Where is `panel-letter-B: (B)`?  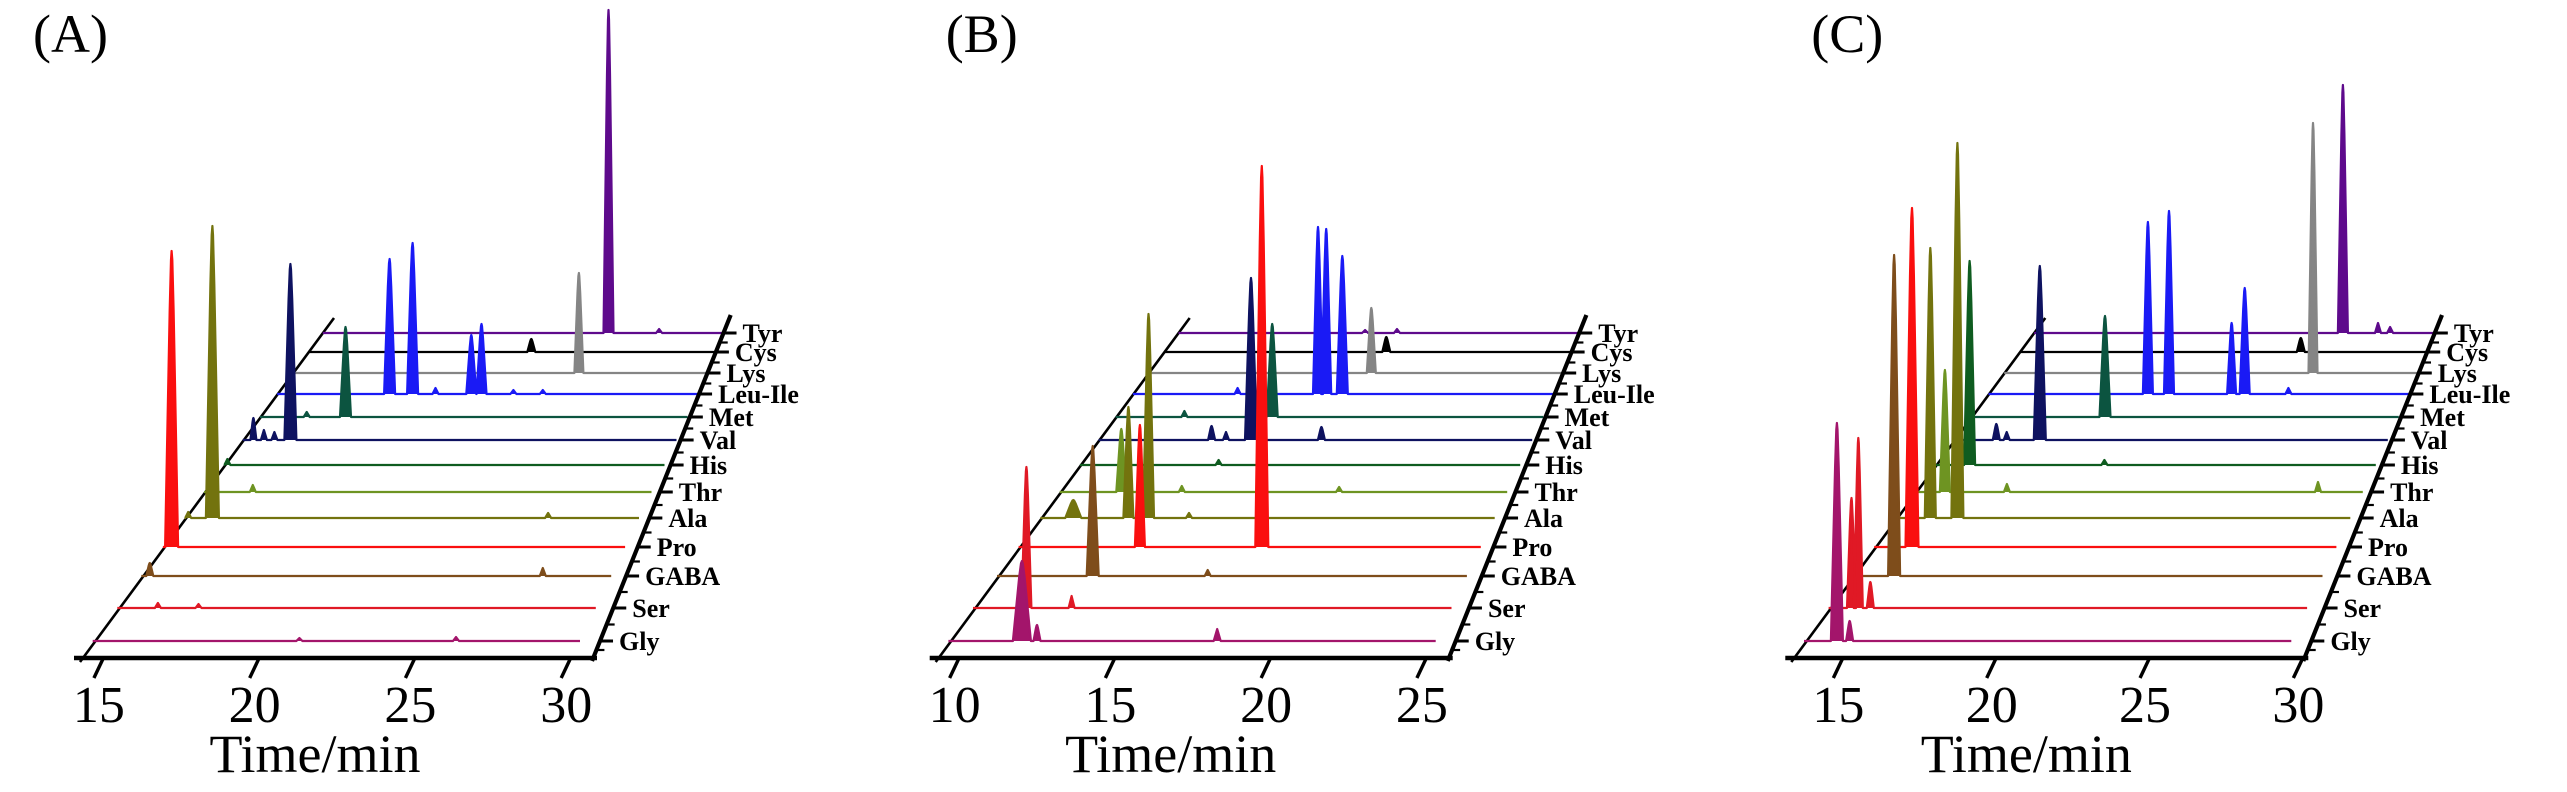
panel-letter-B: (B) is located at coordinates (982, 34).